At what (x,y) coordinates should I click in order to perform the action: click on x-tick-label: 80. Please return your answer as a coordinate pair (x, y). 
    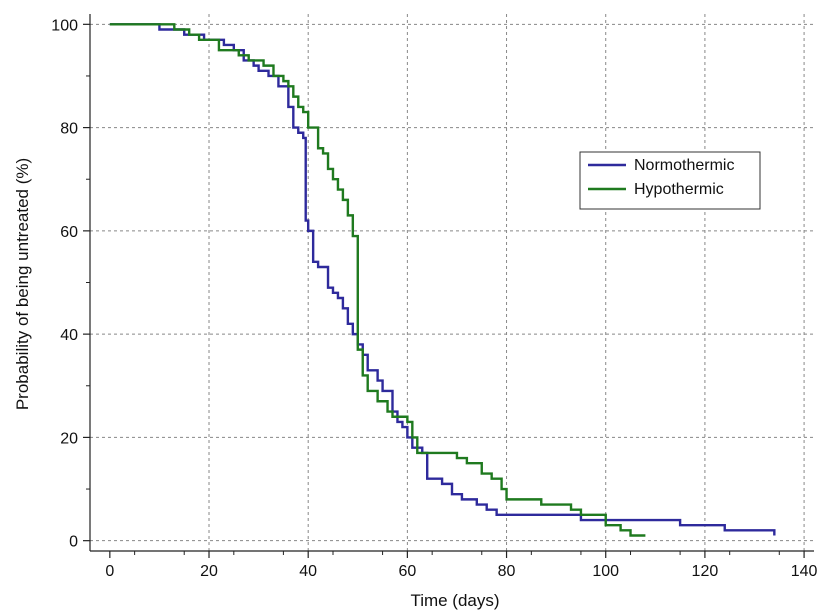
    Looking at the image, I should click on (507, 571).